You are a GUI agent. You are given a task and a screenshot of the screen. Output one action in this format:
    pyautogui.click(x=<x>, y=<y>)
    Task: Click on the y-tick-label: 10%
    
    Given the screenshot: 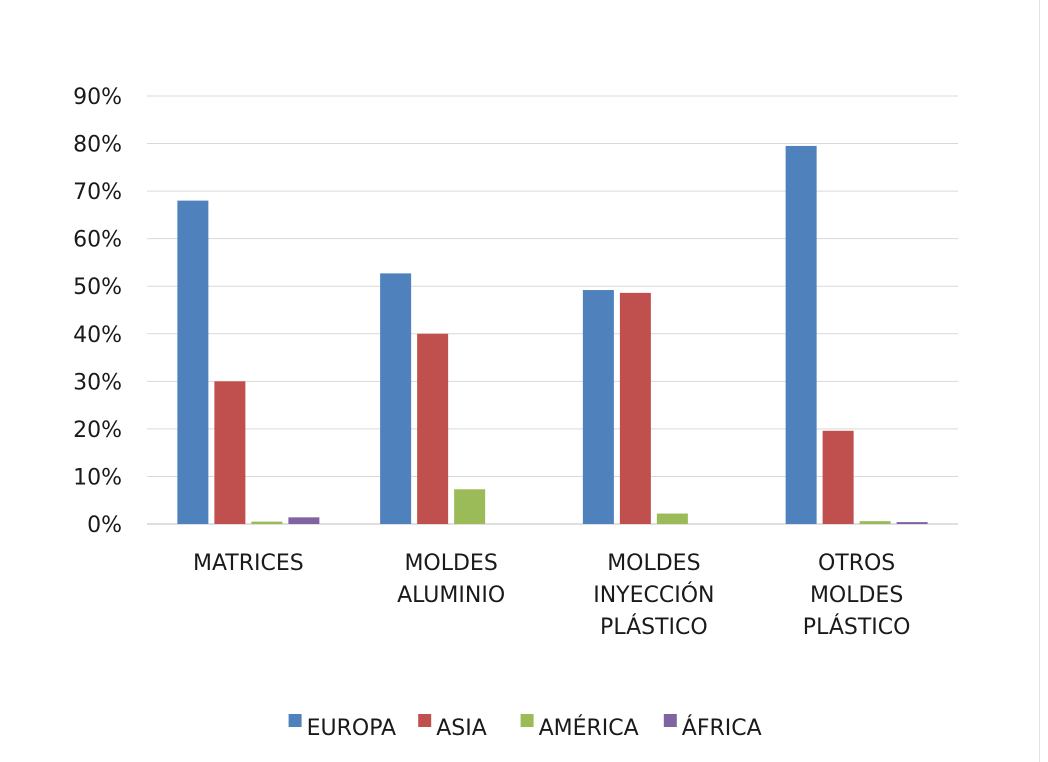 What is the action you would take?
    pyautogui.click(x=97, y=477)
    